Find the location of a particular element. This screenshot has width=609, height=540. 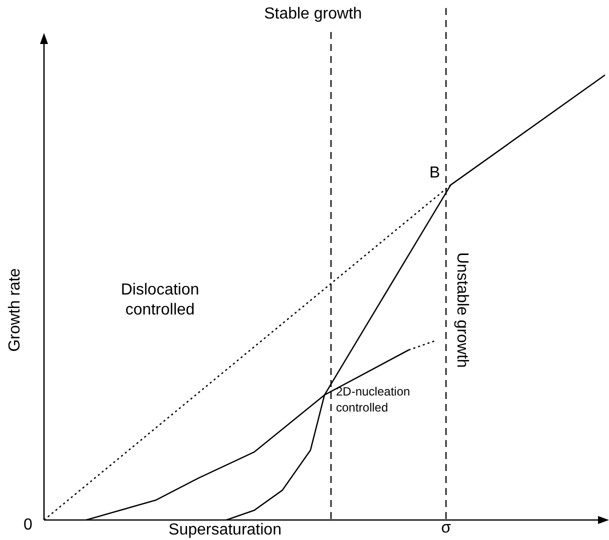

y-axis-title: Growth rate is located at coordinates (15, 310).